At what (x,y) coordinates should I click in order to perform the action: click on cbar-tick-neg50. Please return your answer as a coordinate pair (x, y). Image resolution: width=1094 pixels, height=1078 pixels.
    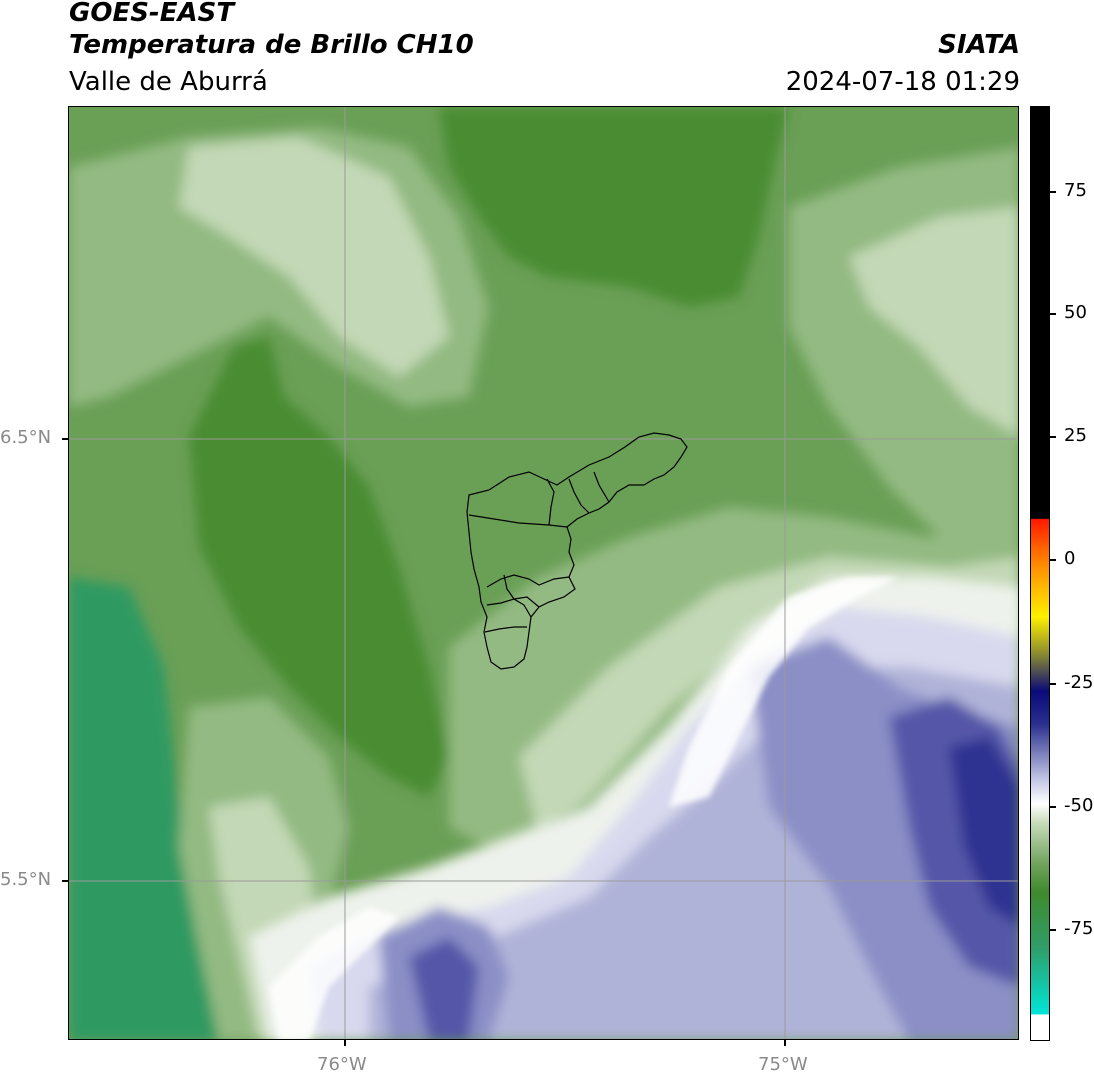
    Looking at the image, I should click on (1053, 807).